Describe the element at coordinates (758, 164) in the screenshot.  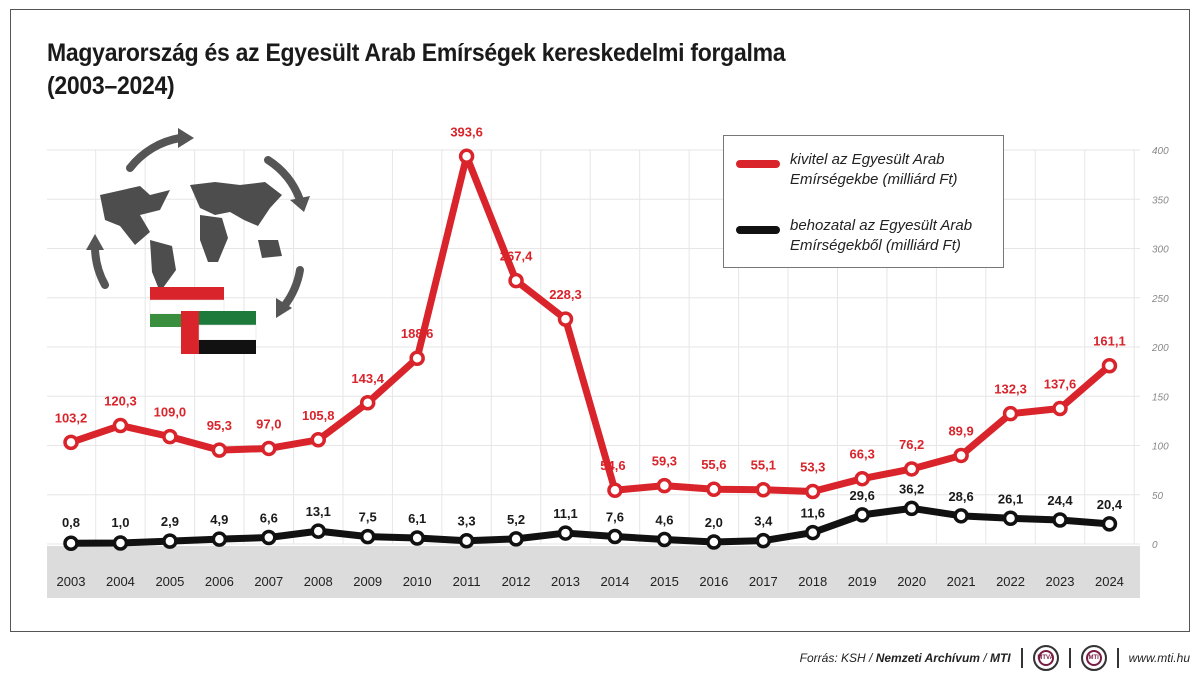
I see `legend-swatch-export` at that location.